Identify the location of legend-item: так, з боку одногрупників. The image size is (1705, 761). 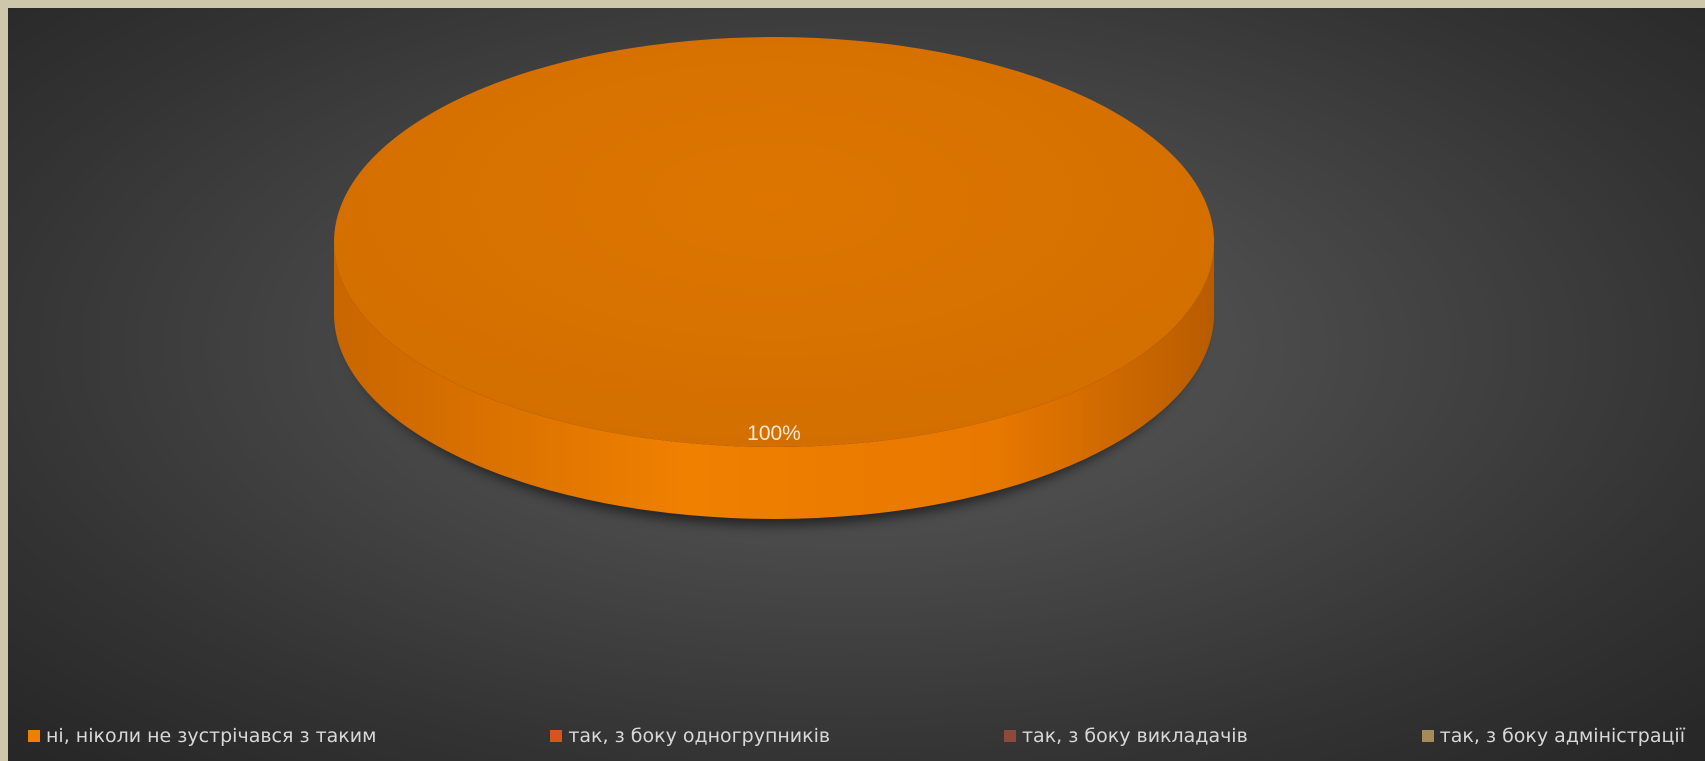
(690, 736).